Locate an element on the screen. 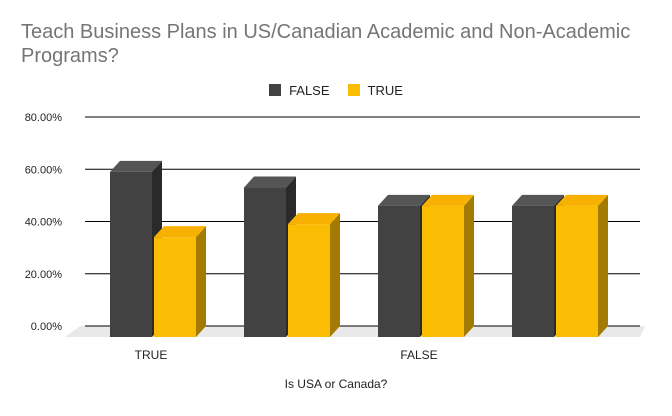  y-tick-label: 80.00% is located at coordinates (44, 118).